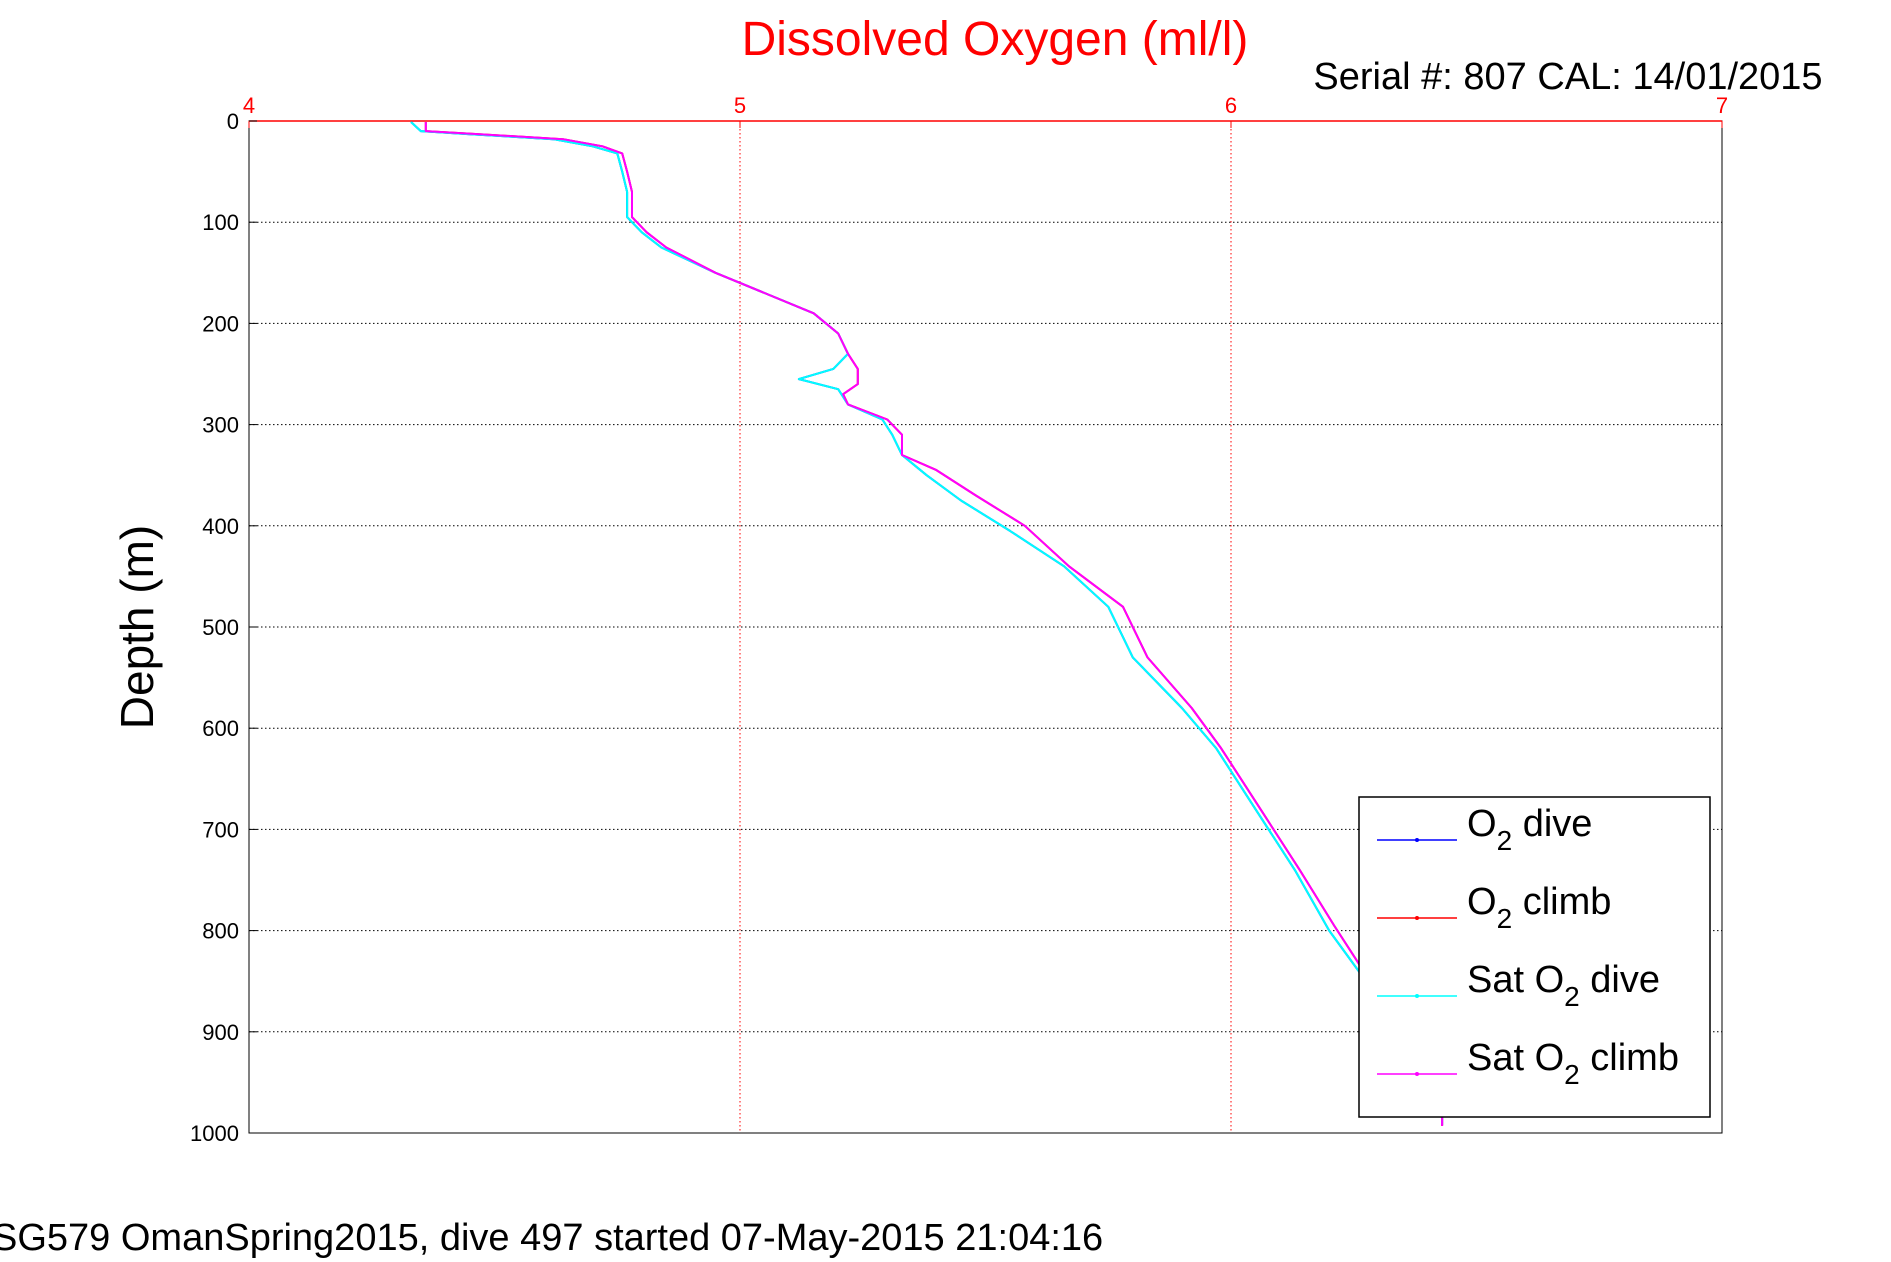 Image resolution: width=1891 pixels, height=1262 pixels. Describe the element at coordinates (1529, 829) in the screenshot. I see `legend-label-1: O2 dive` at that location.